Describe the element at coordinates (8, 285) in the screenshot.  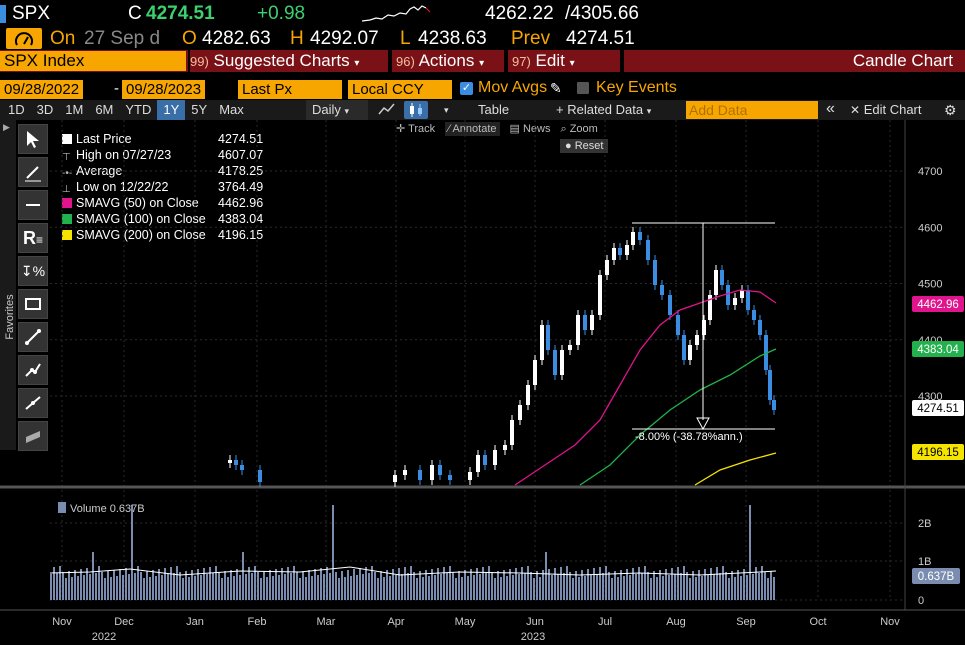
I see `favorites-panel: ▶ Favorites` at that location.